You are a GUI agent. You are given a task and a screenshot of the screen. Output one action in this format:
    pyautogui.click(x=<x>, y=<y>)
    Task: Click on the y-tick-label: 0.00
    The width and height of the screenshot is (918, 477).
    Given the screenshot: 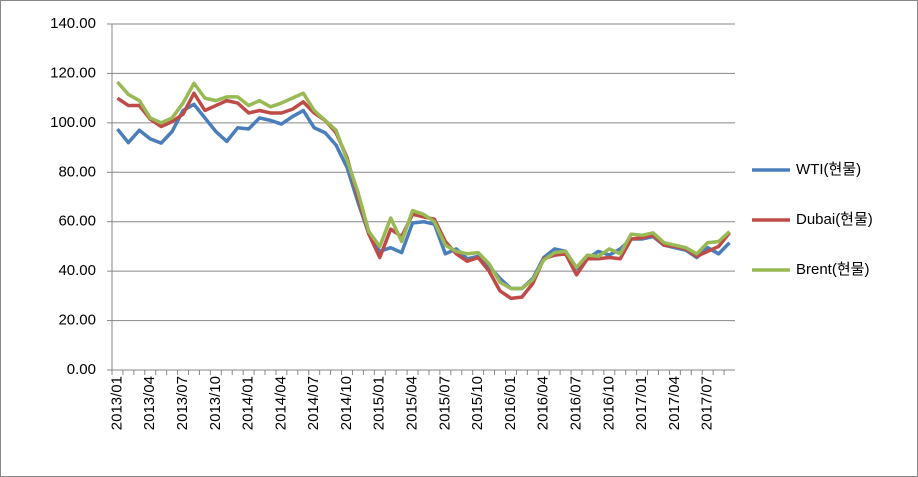 What is the action you would take?
    pyautogui.click(x=81, y=369)
    